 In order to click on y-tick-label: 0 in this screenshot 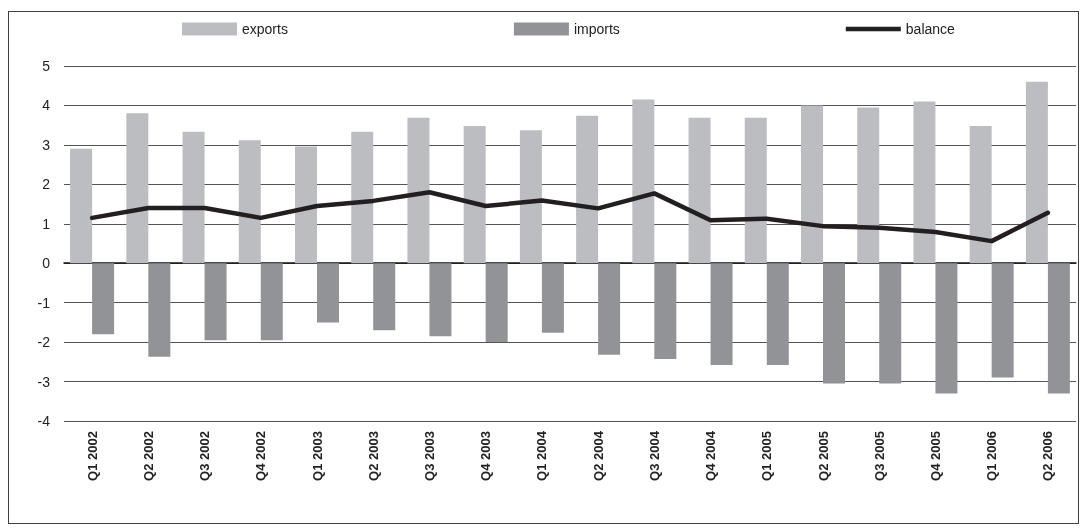, I will do `click(46, 263)`.